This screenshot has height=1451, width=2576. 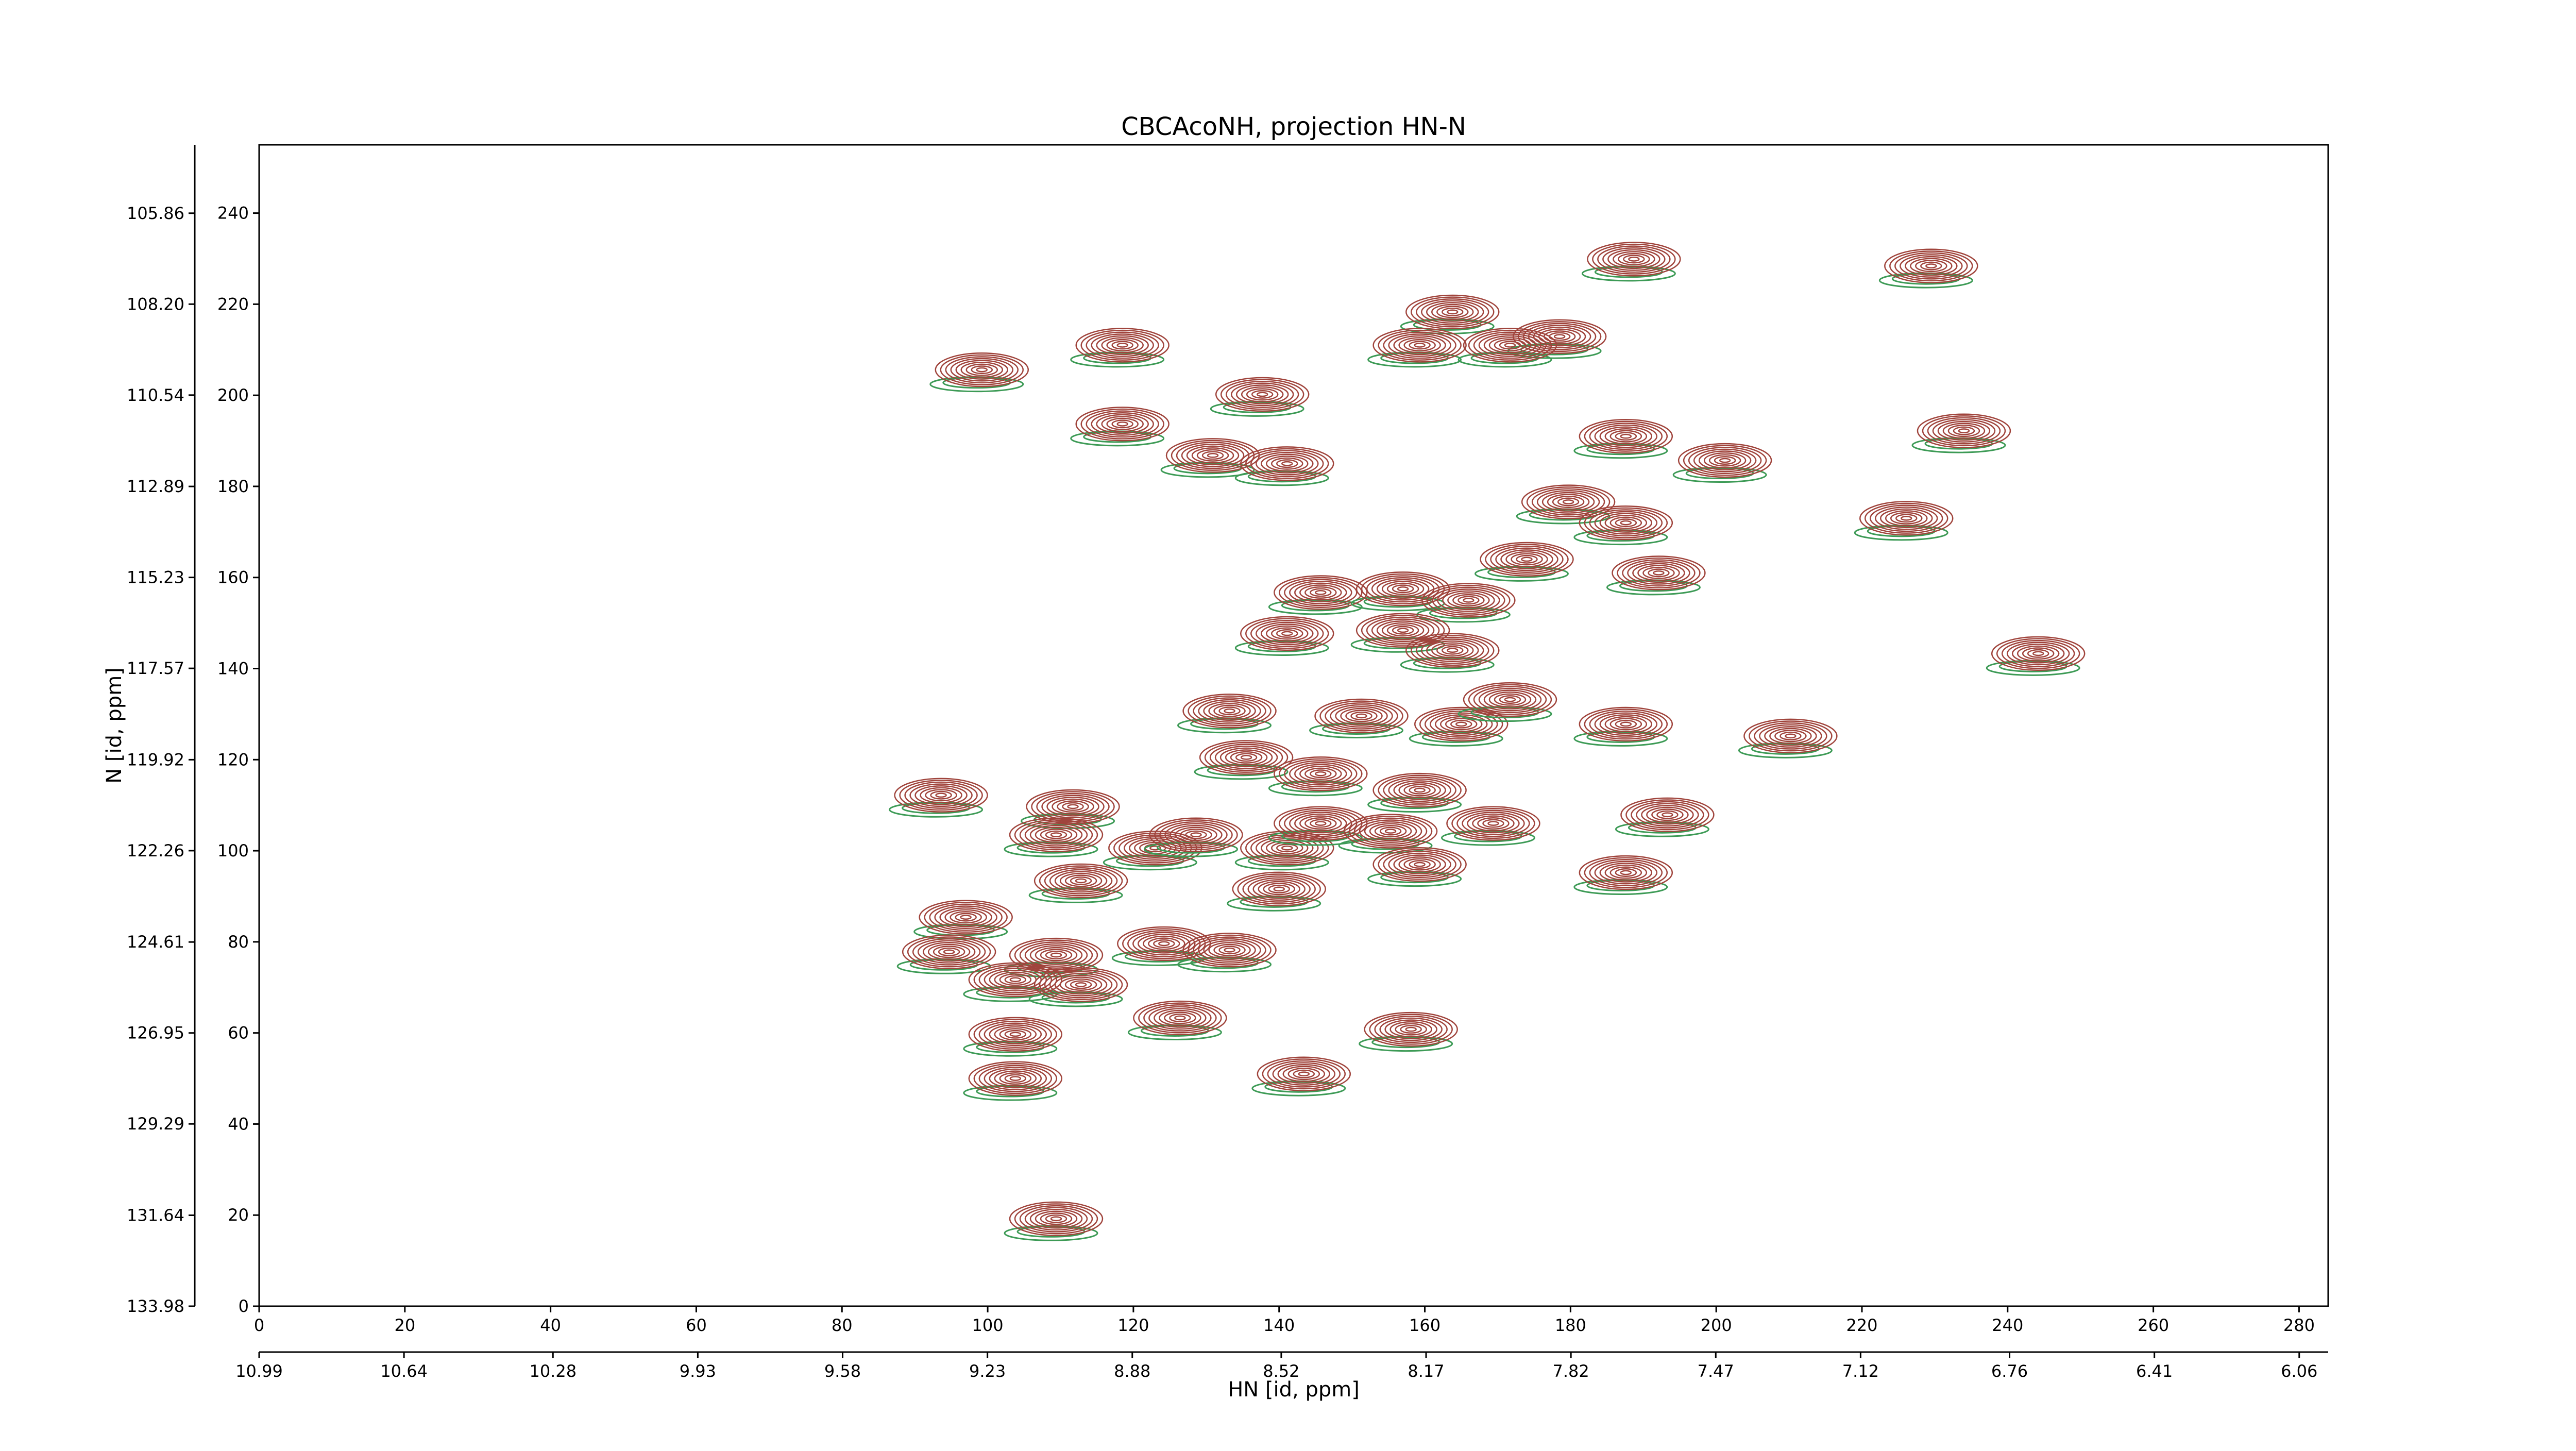 I want to click on y2-tick-label: 115.23, so click(x=155, y=577).